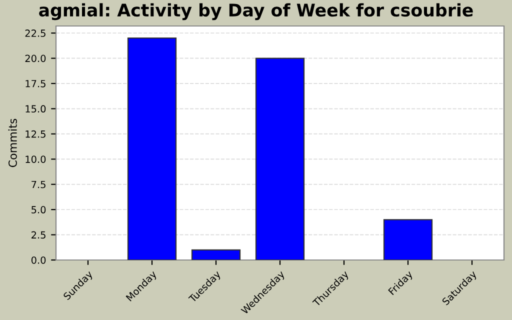 The width and height of the screenshot is (512, 320). What do you see at coordinates (36, 159) in the screenshot?
I see `y-tick-label: 10.0` at bounding box center [36, 159].